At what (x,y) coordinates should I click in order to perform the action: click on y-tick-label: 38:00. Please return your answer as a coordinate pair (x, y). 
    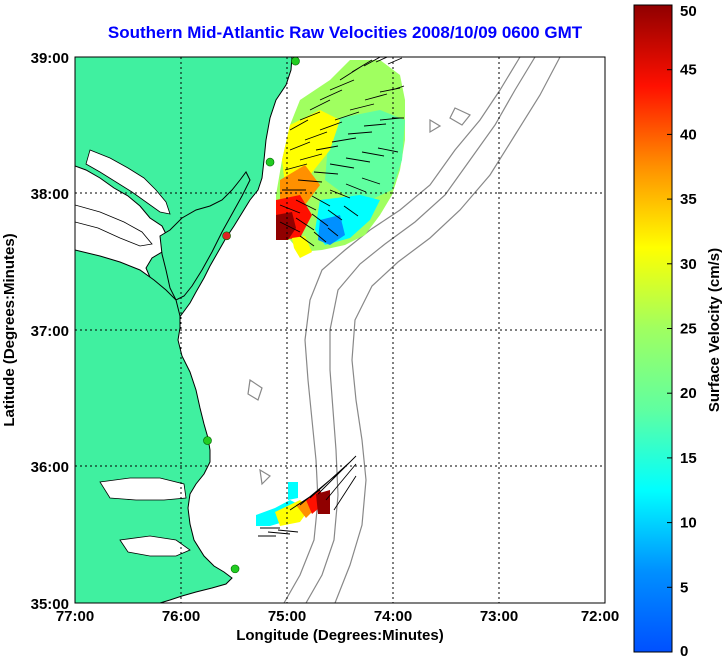
    Looking at the image, I should click on (50, 194).